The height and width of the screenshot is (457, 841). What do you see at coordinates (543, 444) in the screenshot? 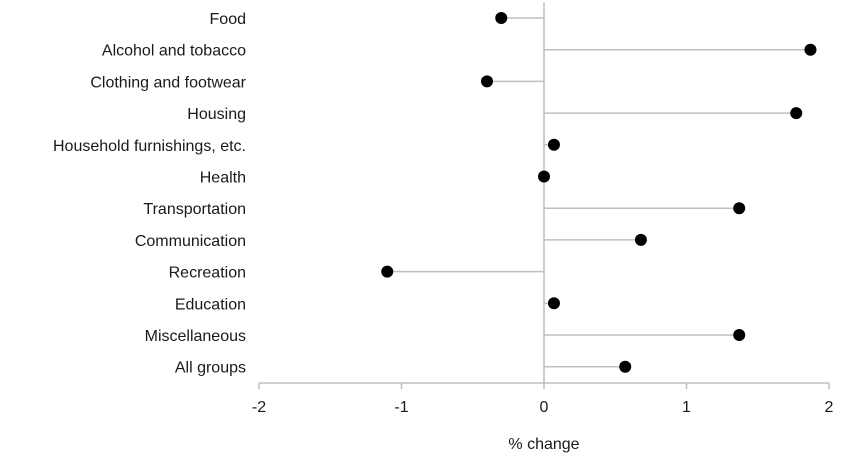
I see `x-axis-title: % change` at bounding box center [543, 444].